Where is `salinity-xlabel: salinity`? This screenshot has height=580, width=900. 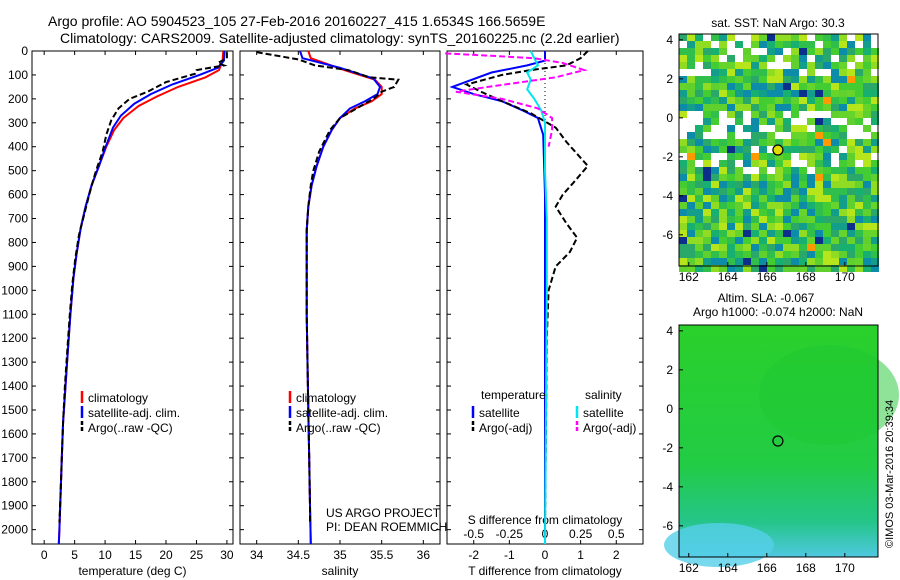
salinity-xlabel: salinity is located at coordinates (340, 571).